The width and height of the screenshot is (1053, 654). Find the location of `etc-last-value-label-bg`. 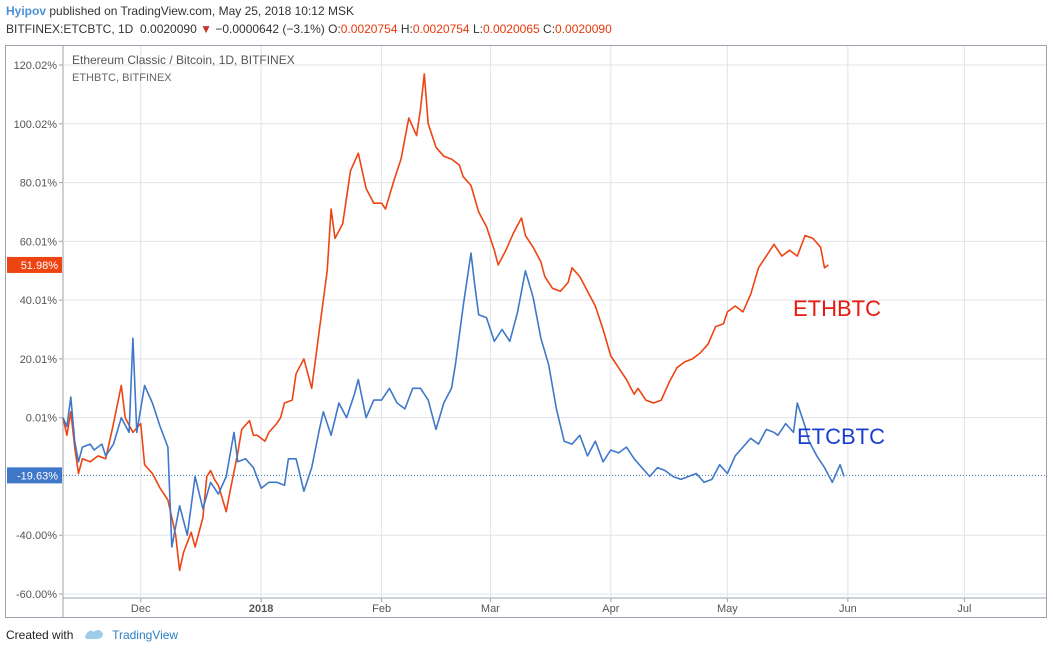

etc-last-value-label-bg is located at coordinates (34, 475).